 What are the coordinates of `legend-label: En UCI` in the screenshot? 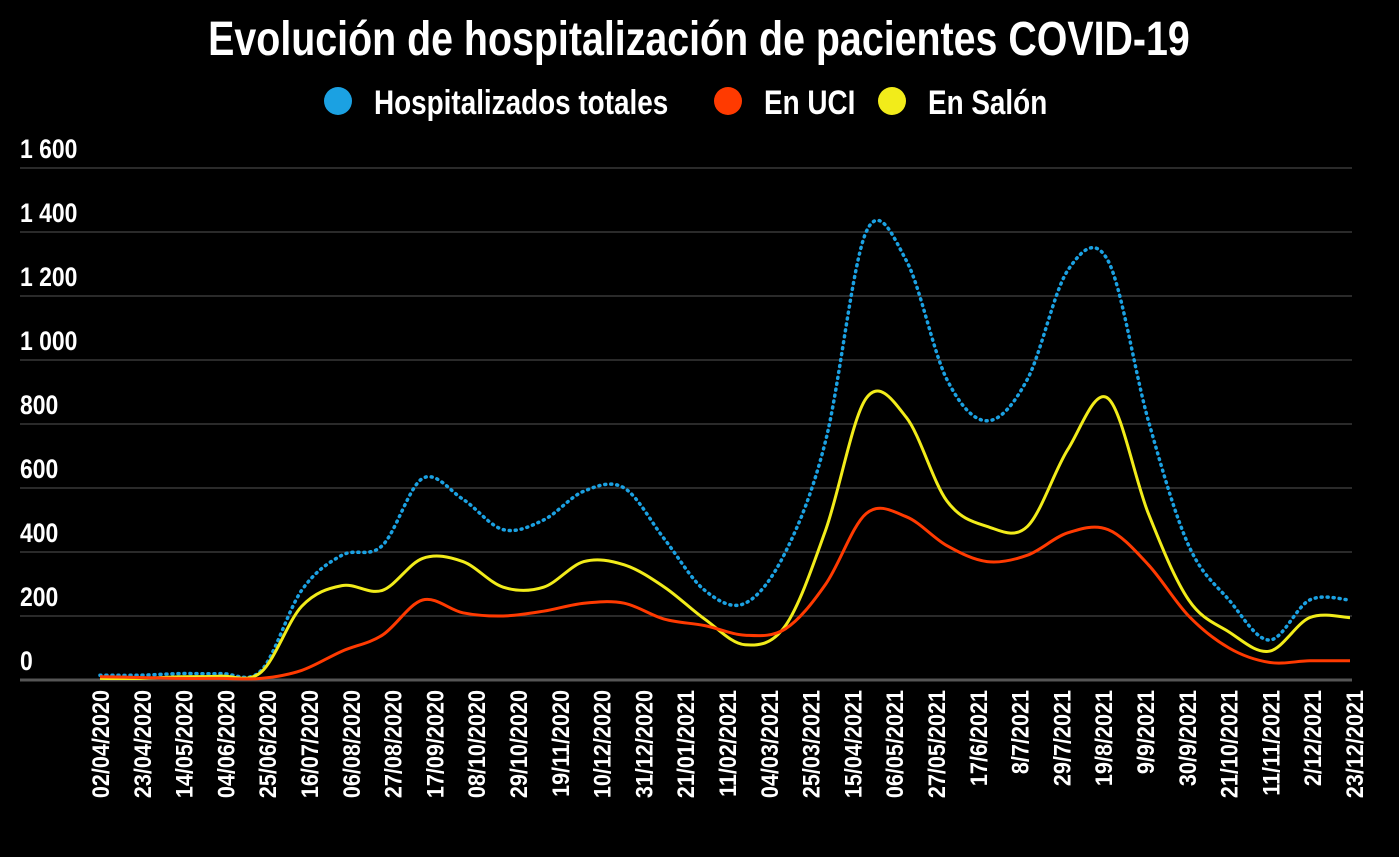 It's located at (809, 102).